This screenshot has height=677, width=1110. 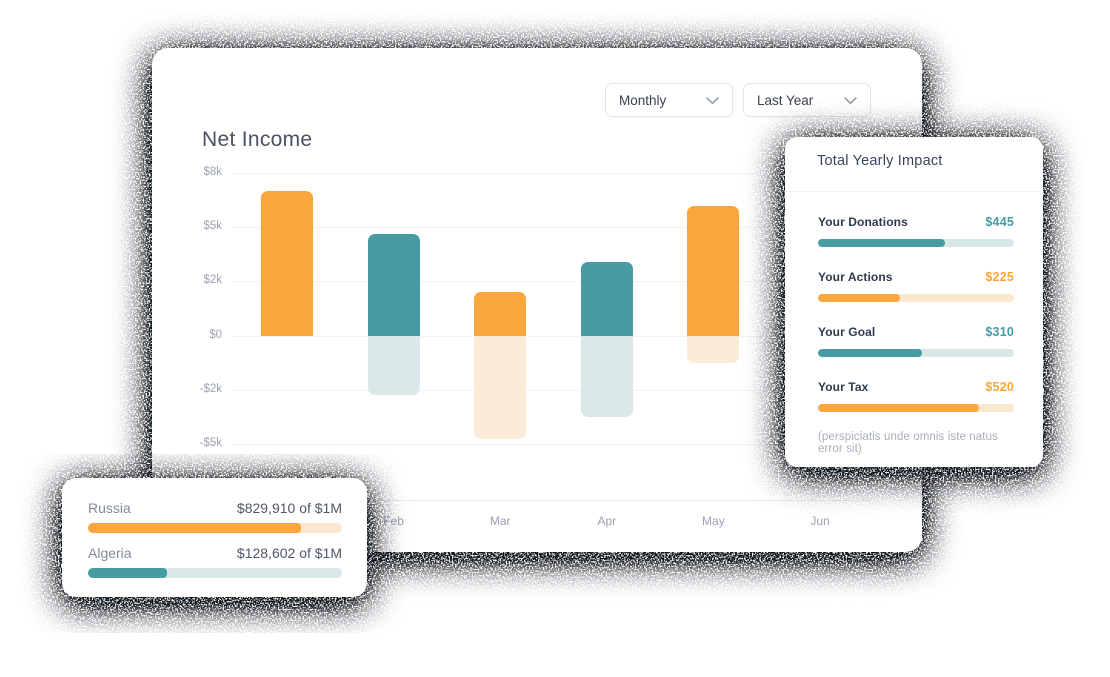 What do you see at coordinates (393, 365) in the screenshot?
I see `bar-feb-negative` at bounding box center [393, 365].